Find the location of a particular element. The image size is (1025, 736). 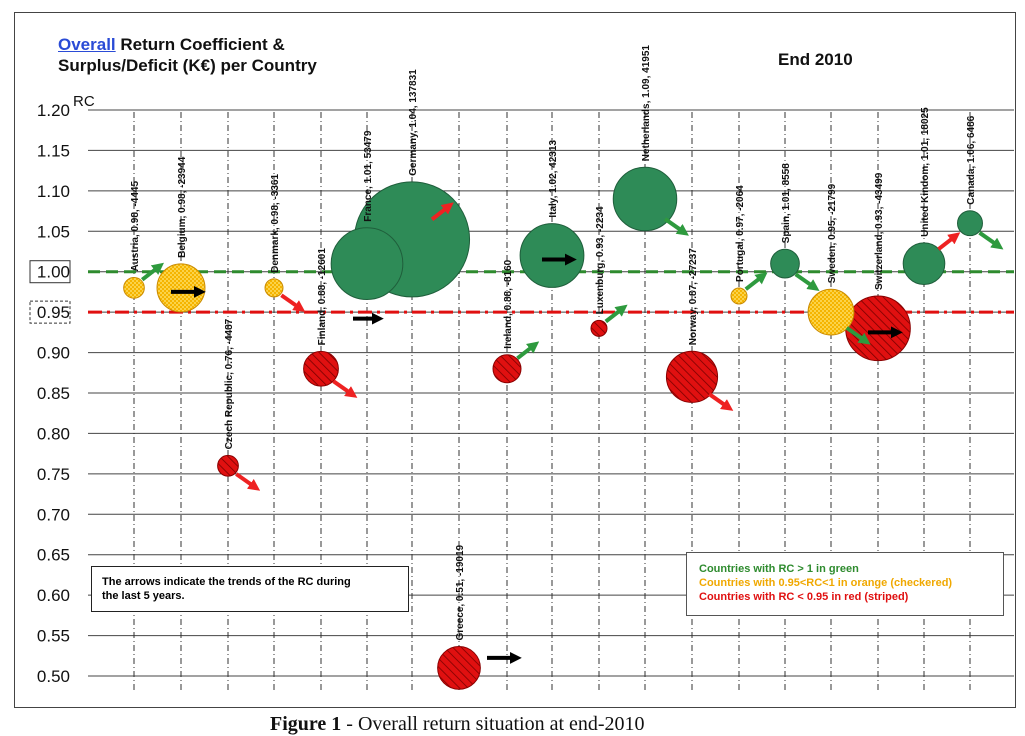

reference-lines is located at coordinates (551, 292).